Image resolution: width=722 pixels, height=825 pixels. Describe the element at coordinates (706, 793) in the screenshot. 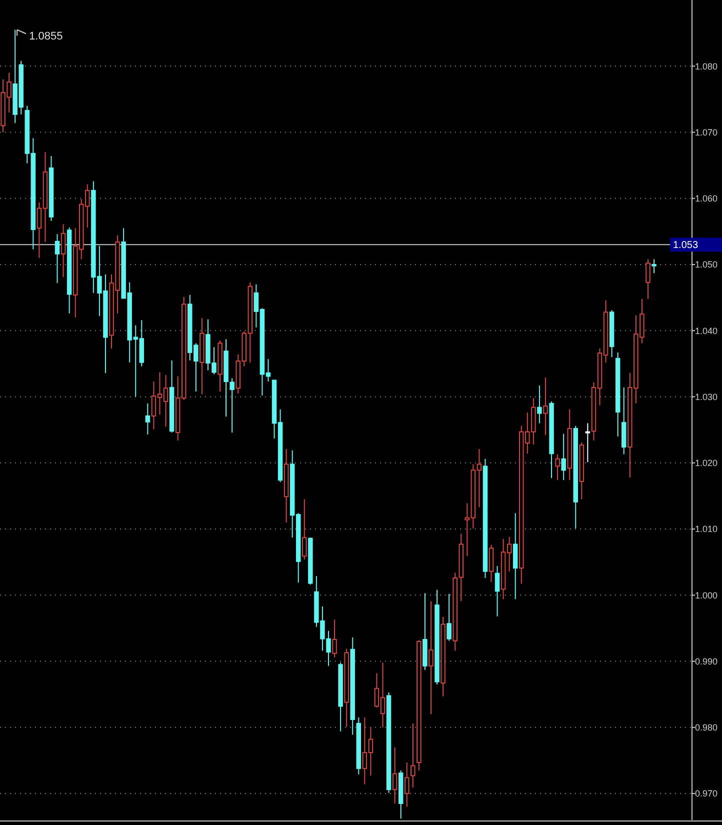

I see `y-tick-label: 0.970` at that location.